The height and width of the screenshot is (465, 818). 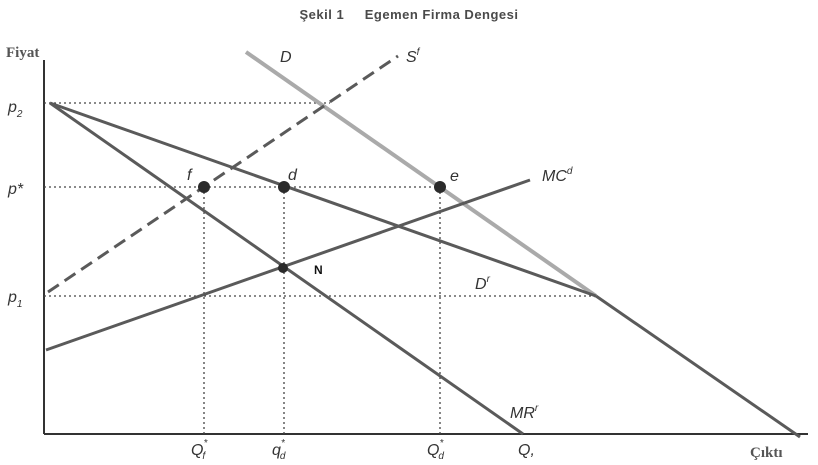 I want to click on quantity-label-Q: Q,, so click(x=526, y=450).